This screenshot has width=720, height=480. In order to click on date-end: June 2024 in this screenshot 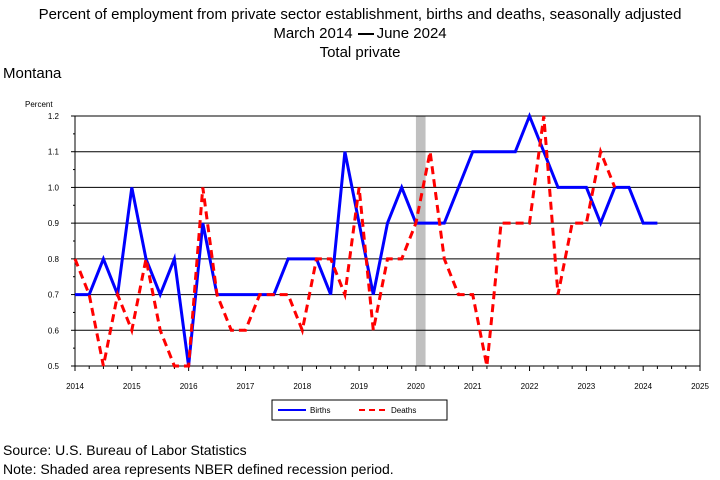, I will do `click(411, 33)`.